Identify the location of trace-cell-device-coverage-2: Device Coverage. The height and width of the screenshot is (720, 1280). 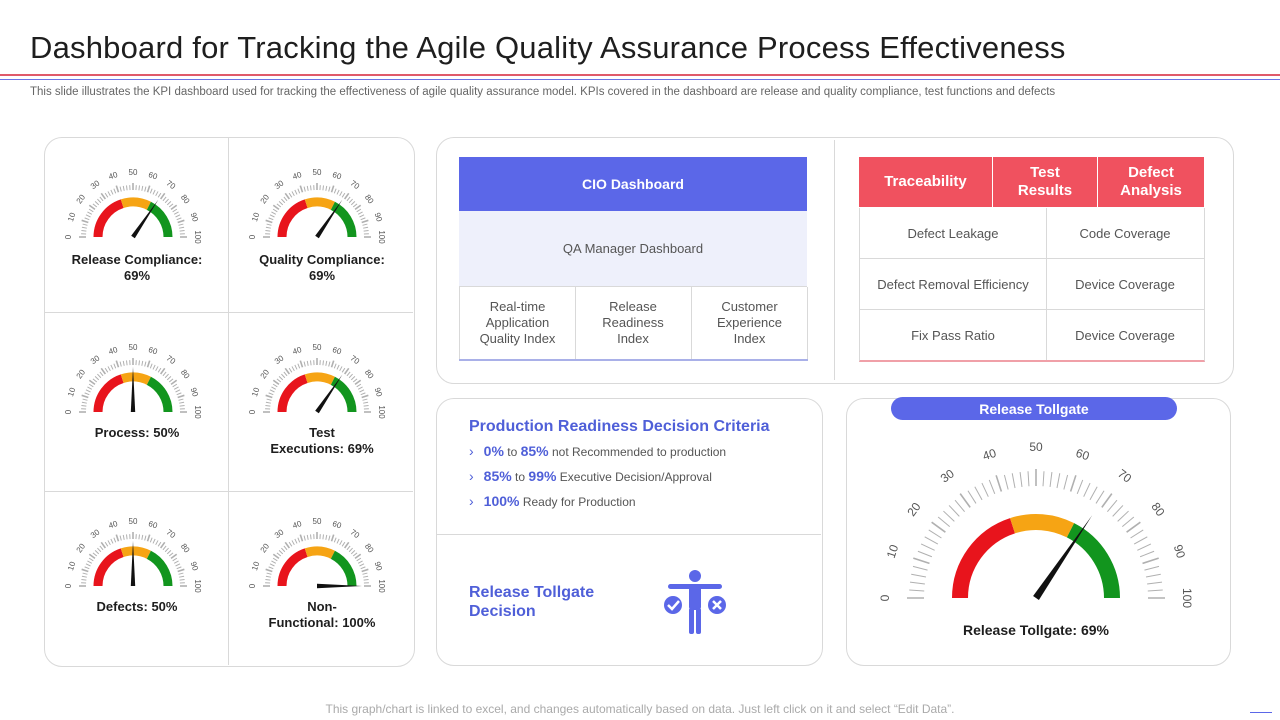
(1125, 336).